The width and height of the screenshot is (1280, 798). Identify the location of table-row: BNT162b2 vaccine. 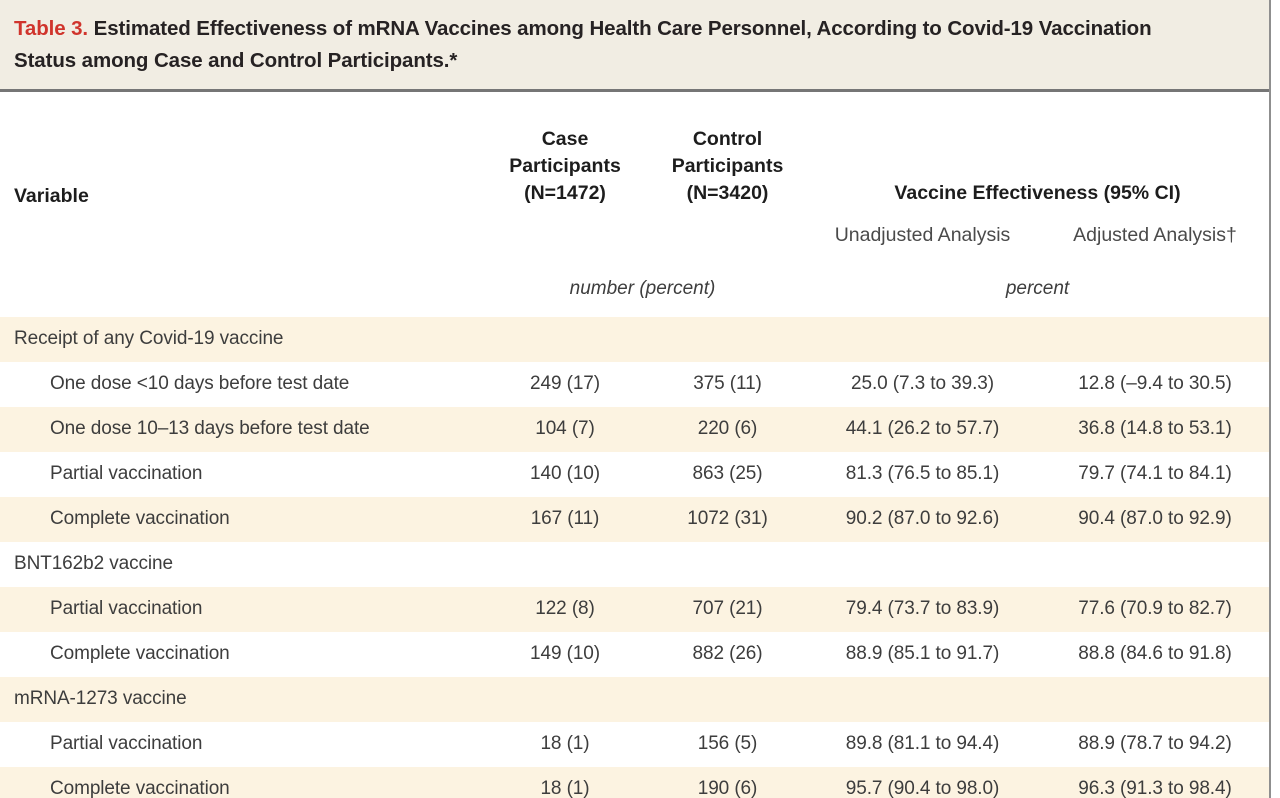
(635, 564).